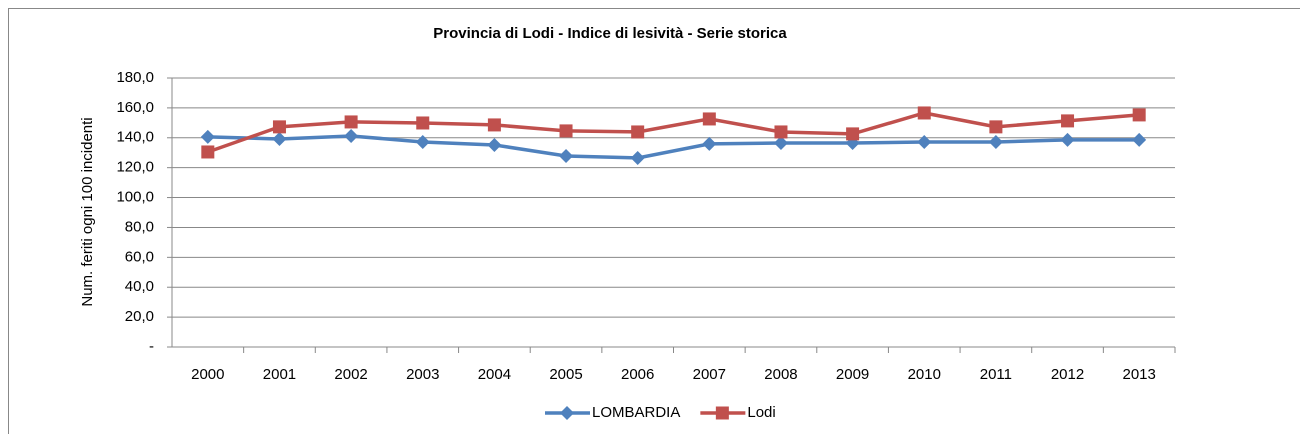  Describe the element at coordinates (422, 374) in the screenshot. I see `x-tick-label: 2003` at that location.